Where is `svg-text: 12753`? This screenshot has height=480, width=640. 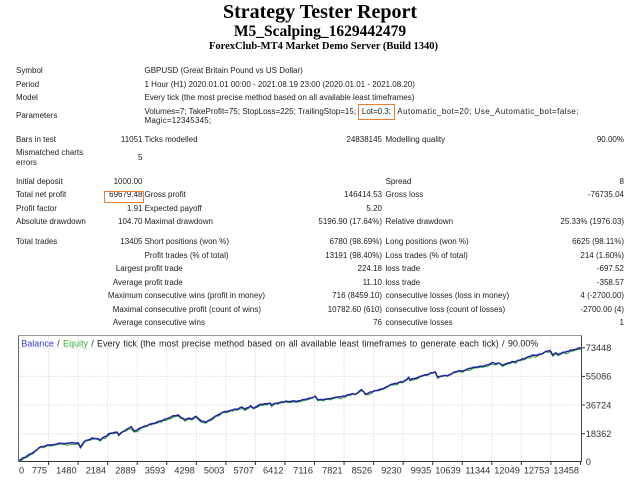
svg-text: 12753 is located at coordinates (537, 470).